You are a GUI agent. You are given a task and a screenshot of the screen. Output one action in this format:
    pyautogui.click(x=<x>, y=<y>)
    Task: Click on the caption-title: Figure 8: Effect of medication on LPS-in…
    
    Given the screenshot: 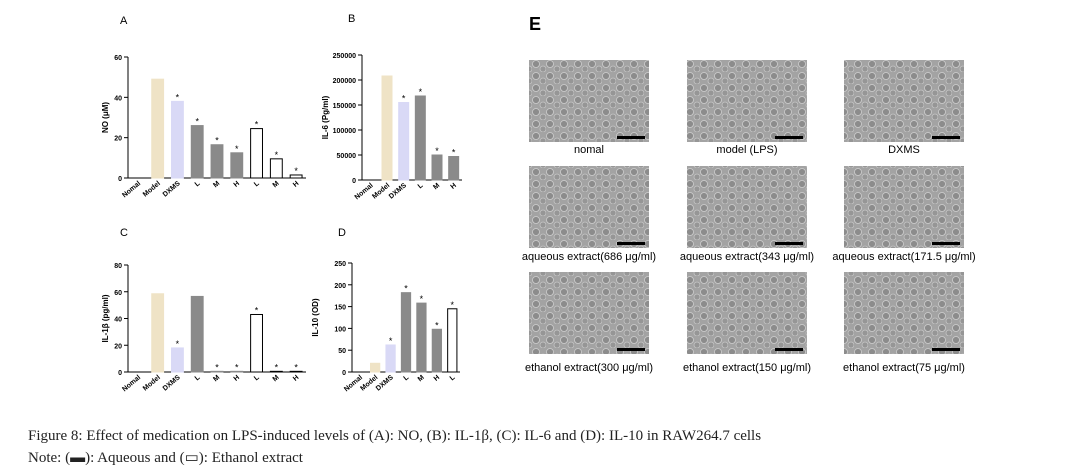 What is the action you would take?
    pyautogui.click(x=394, y=436)
    